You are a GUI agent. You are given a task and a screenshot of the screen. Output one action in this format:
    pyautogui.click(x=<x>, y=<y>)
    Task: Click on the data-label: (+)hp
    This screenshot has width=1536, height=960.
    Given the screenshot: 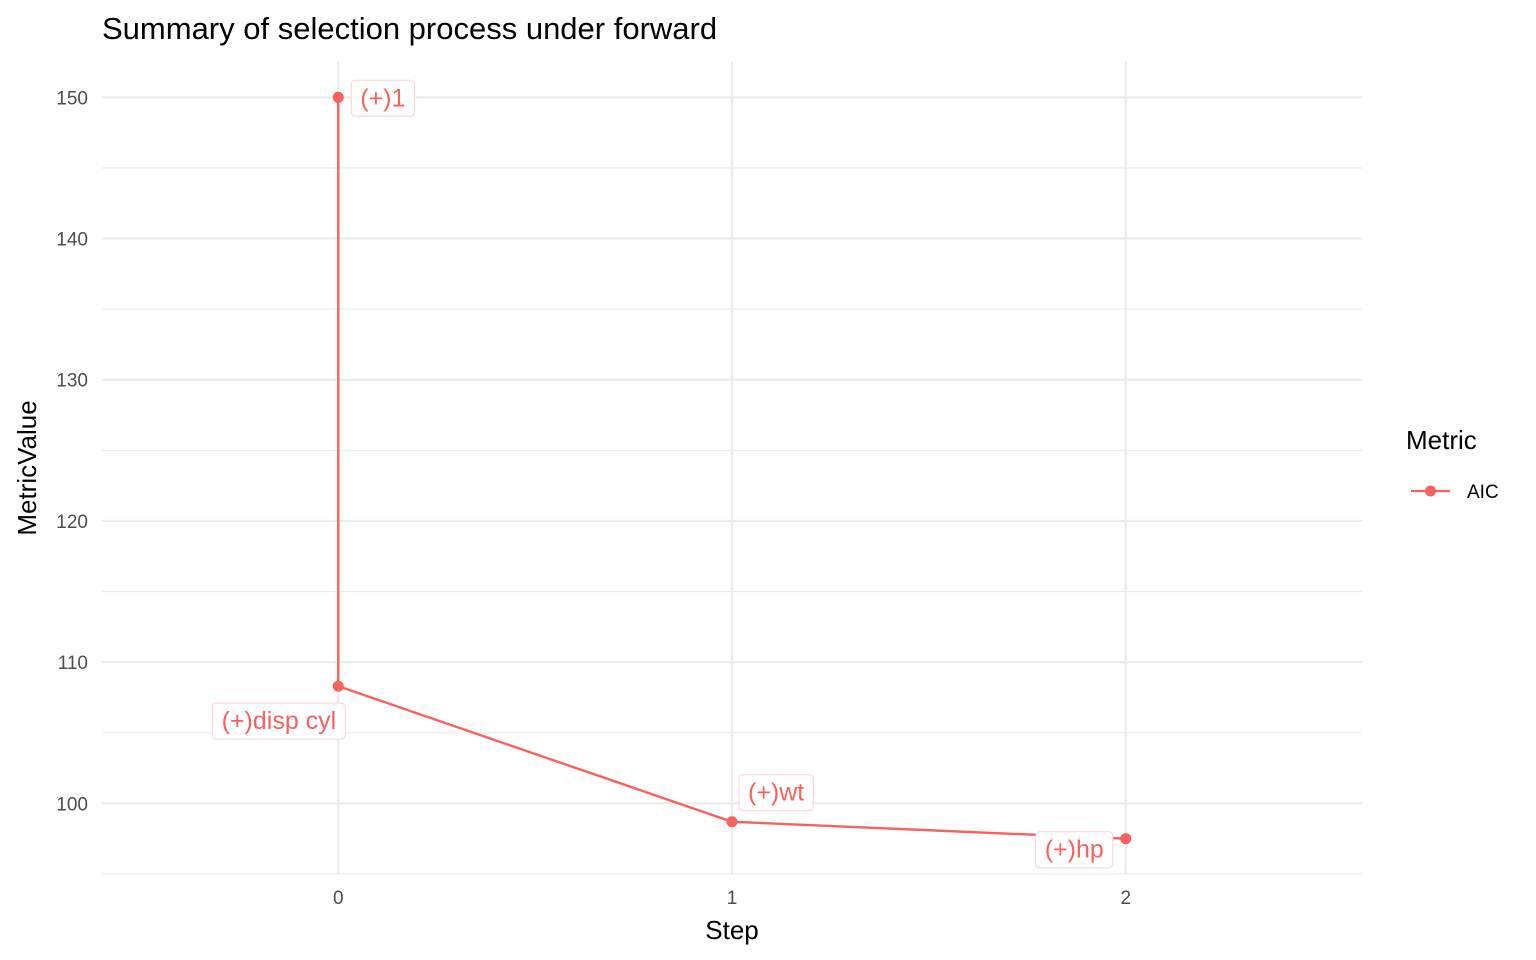 What is the action you would take?
    pyautogui.click(x=1074, y=850)
    